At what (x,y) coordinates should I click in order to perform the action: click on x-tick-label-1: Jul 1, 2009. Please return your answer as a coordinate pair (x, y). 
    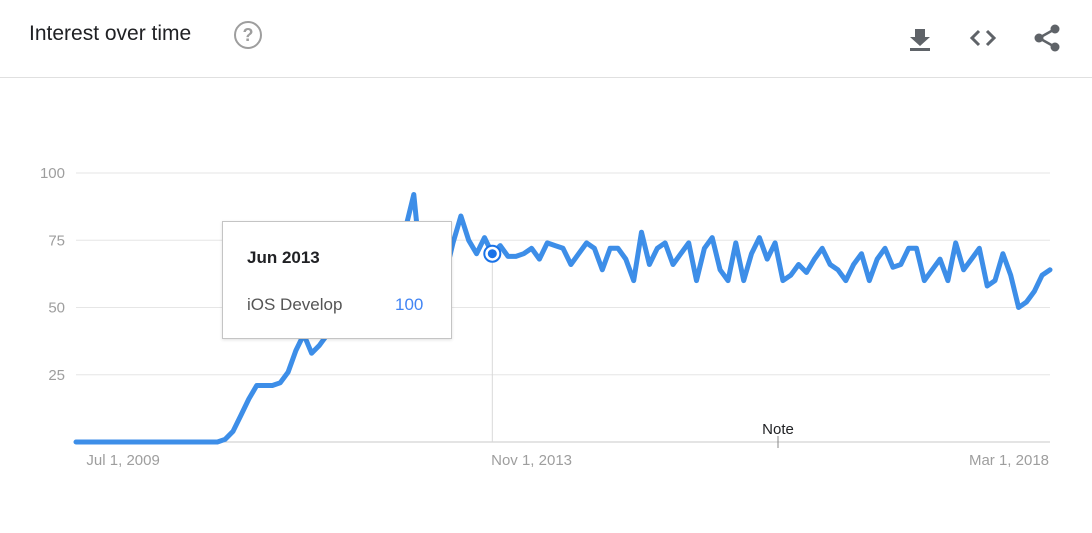
    Looking at the image, I should click on (122, 460).